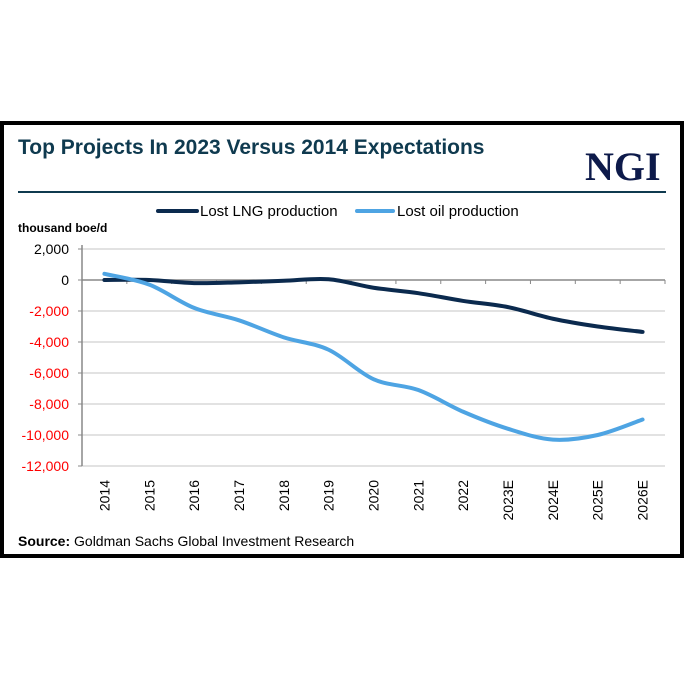  Describe the element at coordinates (329, 495) in the screenshot. I see `x-tick-label: 2019` at that location.